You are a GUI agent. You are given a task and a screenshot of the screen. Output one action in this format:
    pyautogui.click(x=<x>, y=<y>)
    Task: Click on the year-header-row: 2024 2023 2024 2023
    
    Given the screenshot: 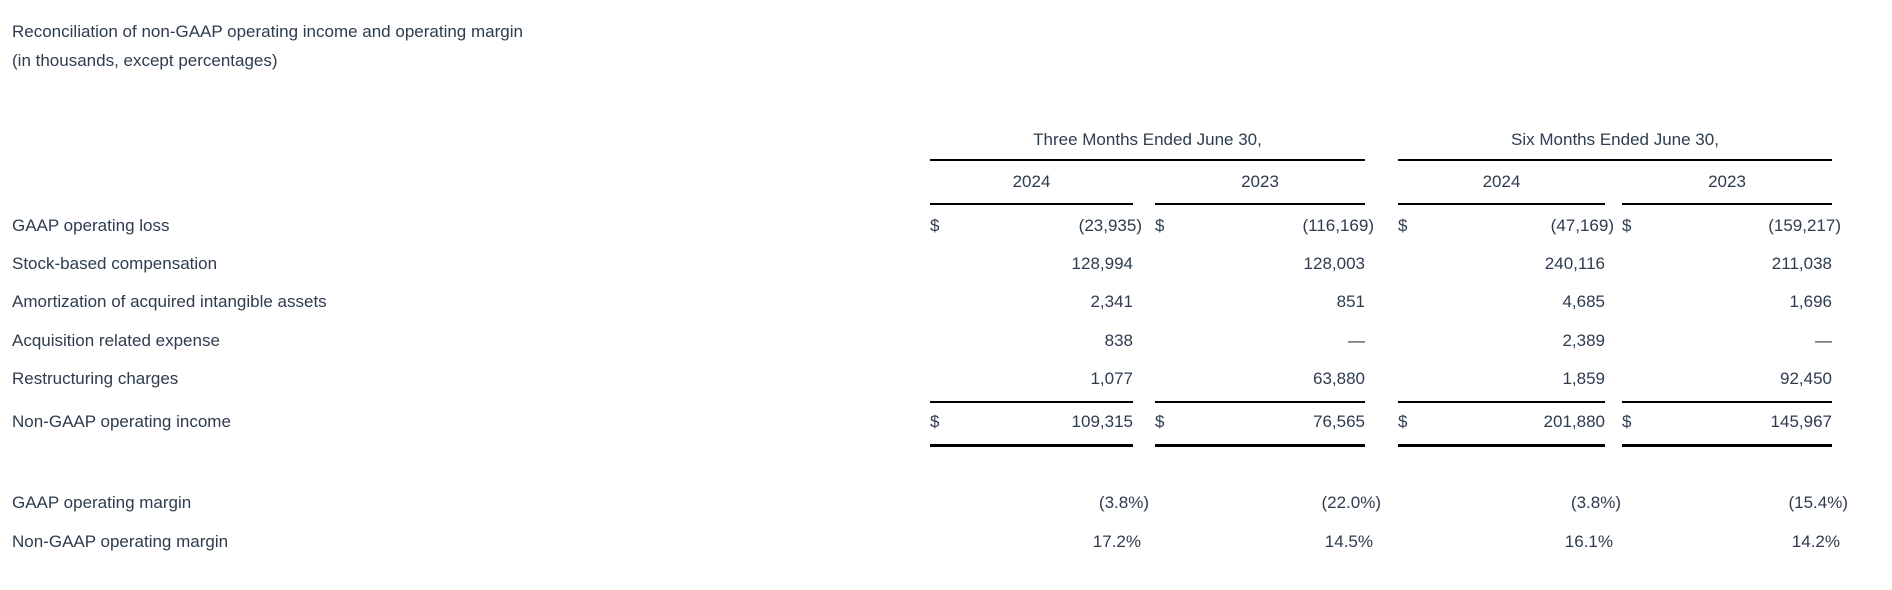 What is the action you would take?
    pyautogui.click(x=946, y=182)
    